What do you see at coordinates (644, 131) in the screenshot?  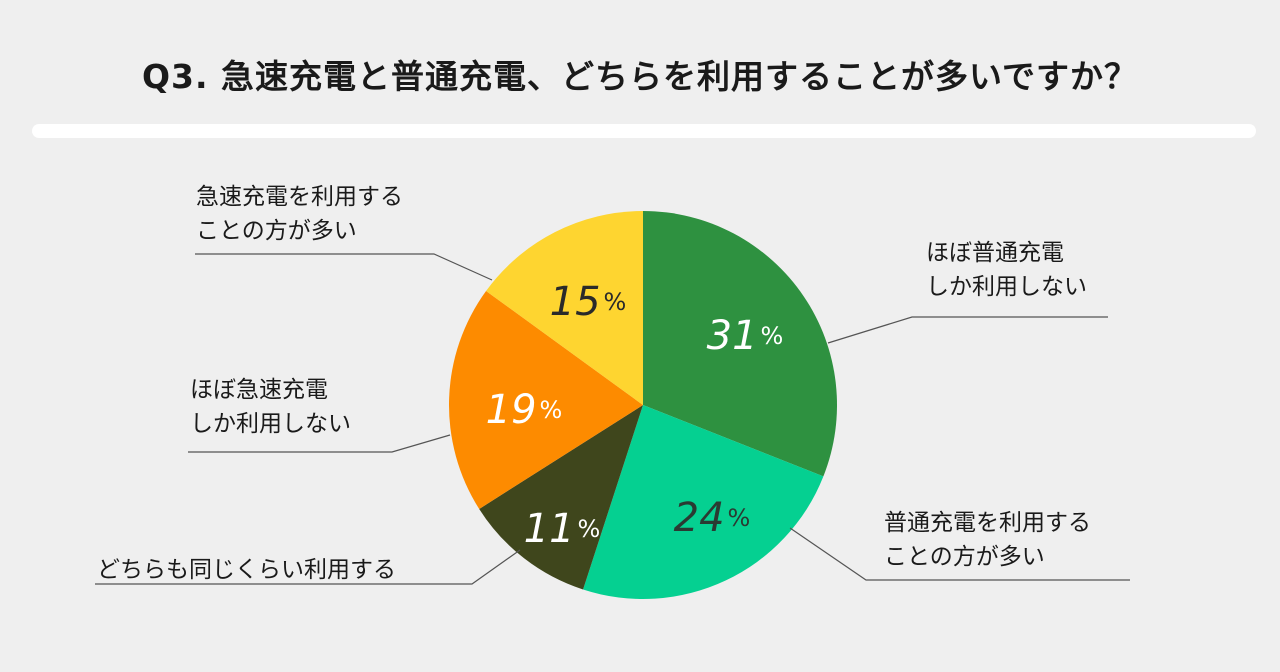 I see `title-divider` at bounding box center [644, 131].